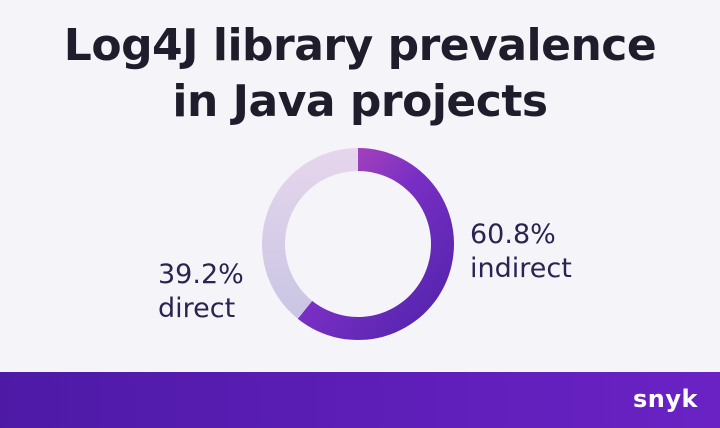 This screenshot has height=428, width=720. I want to click on brand-logo: snyk, so click(665, 399).